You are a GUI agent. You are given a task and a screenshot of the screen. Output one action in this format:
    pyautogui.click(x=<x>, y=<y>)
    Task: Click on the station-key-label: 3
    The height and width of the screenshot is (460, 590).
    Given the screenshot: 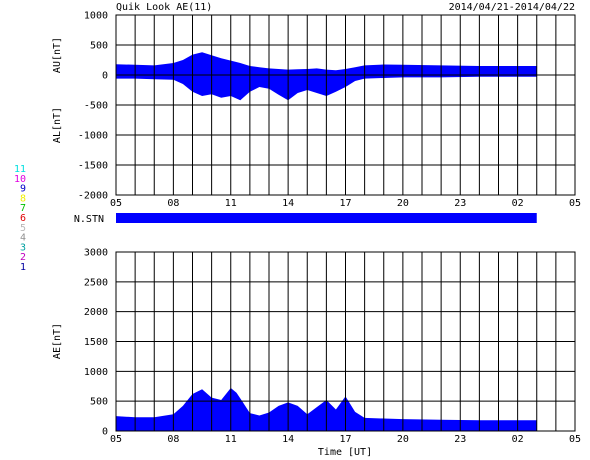 What is the action you would take?
    pyautogui.click(x=23, y=247)
    